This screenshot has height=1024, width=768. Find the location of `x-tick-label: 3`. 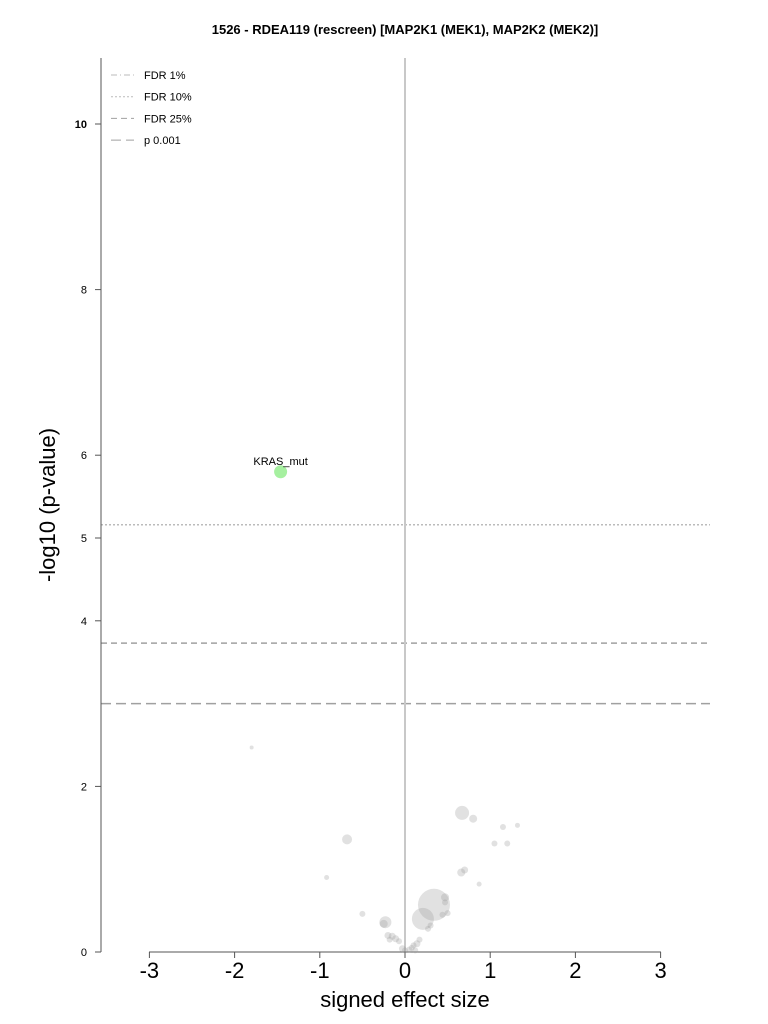

x-tick-label: 3 is located at coordinates (660, 970).